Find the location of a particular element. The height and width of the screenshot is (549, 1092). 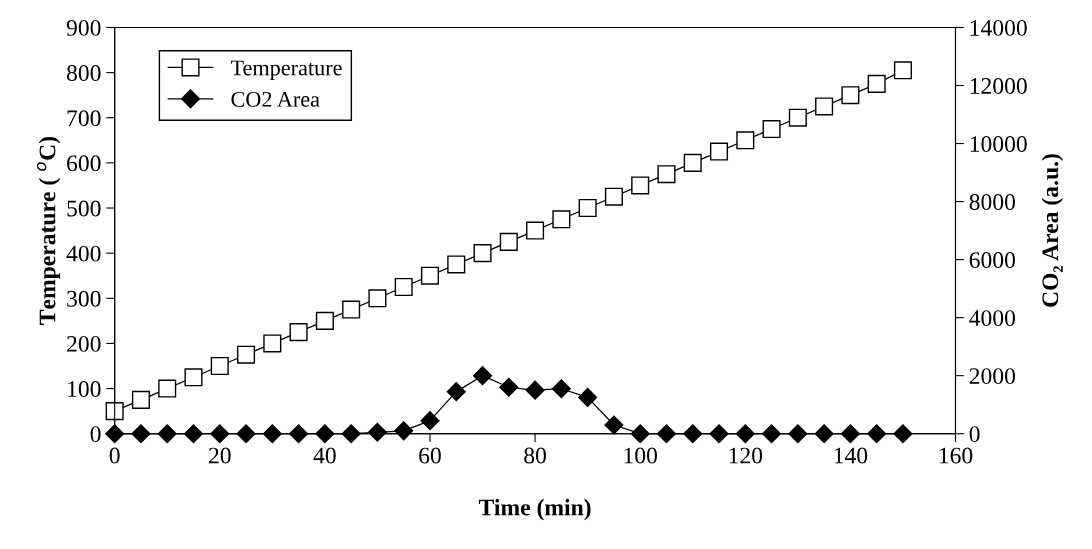

y-tick-label: 500 is located at coordinates (84, 208).